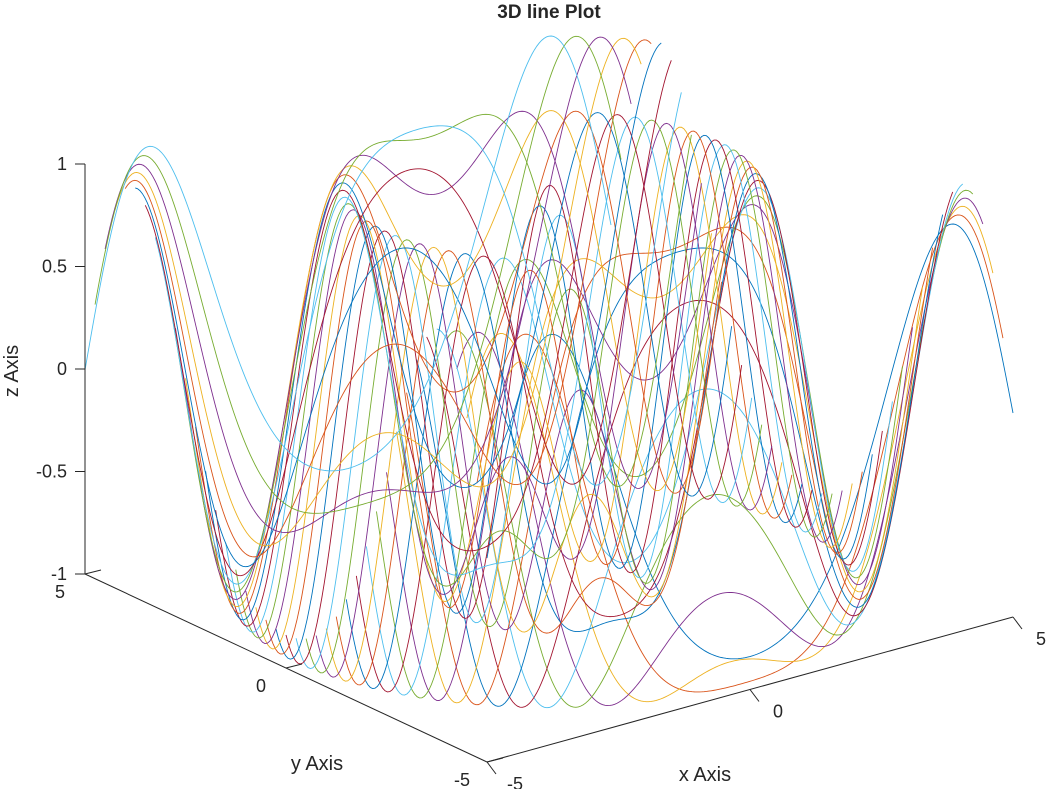  What do you see at coordinates (51, 472) in the screenshot?
I see `z-tick-label: -0.5` at bounding box center [51, 472].